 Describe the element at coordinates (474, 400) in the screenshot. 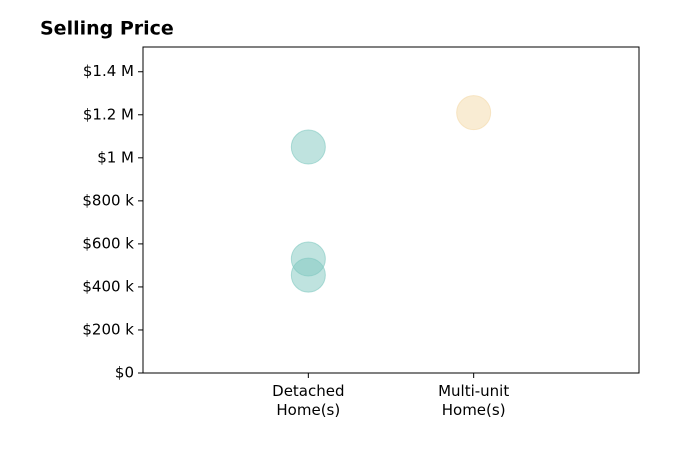

I see `x-tick-label: Multi-unit Home(s)` at that location.